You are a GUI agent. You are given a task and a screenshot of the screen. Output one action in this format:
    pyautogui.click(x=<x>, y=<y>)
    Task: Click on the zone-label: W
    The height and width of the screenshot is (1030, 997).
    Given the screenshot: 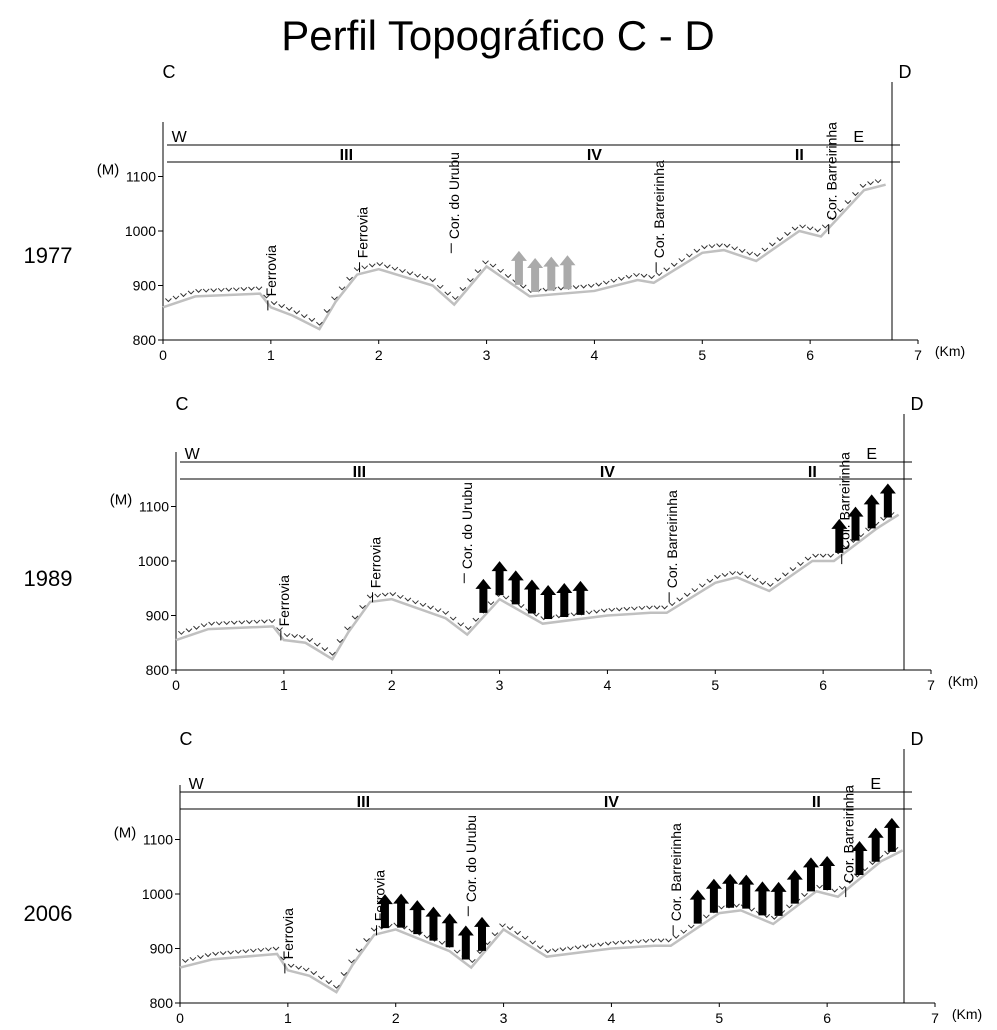 What is the action you would take?
    pyautogui.click(x=197, y=784)
    